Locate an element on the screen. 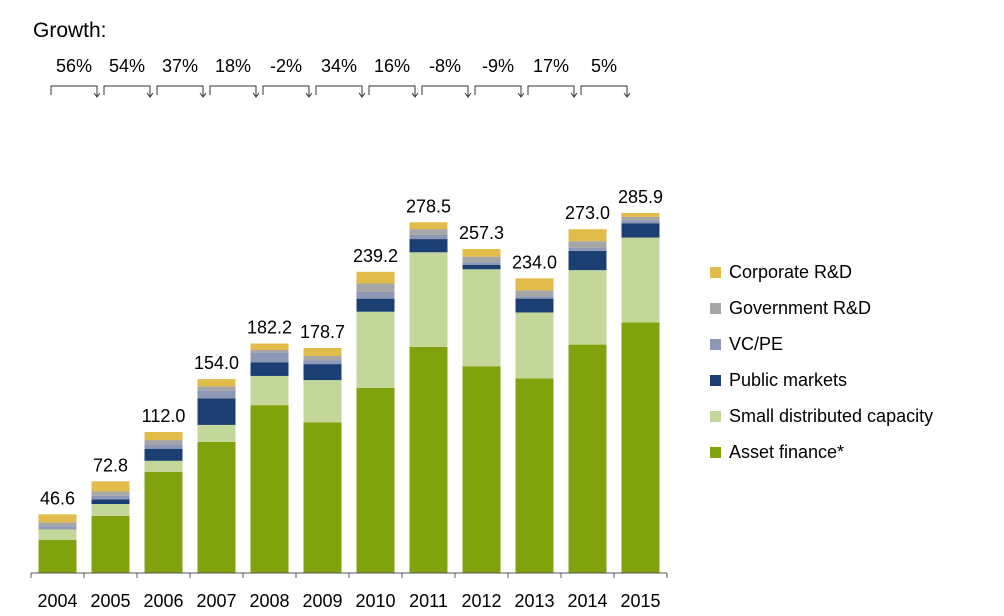  total-label: 112.0 is located at coordinates (164, 416).